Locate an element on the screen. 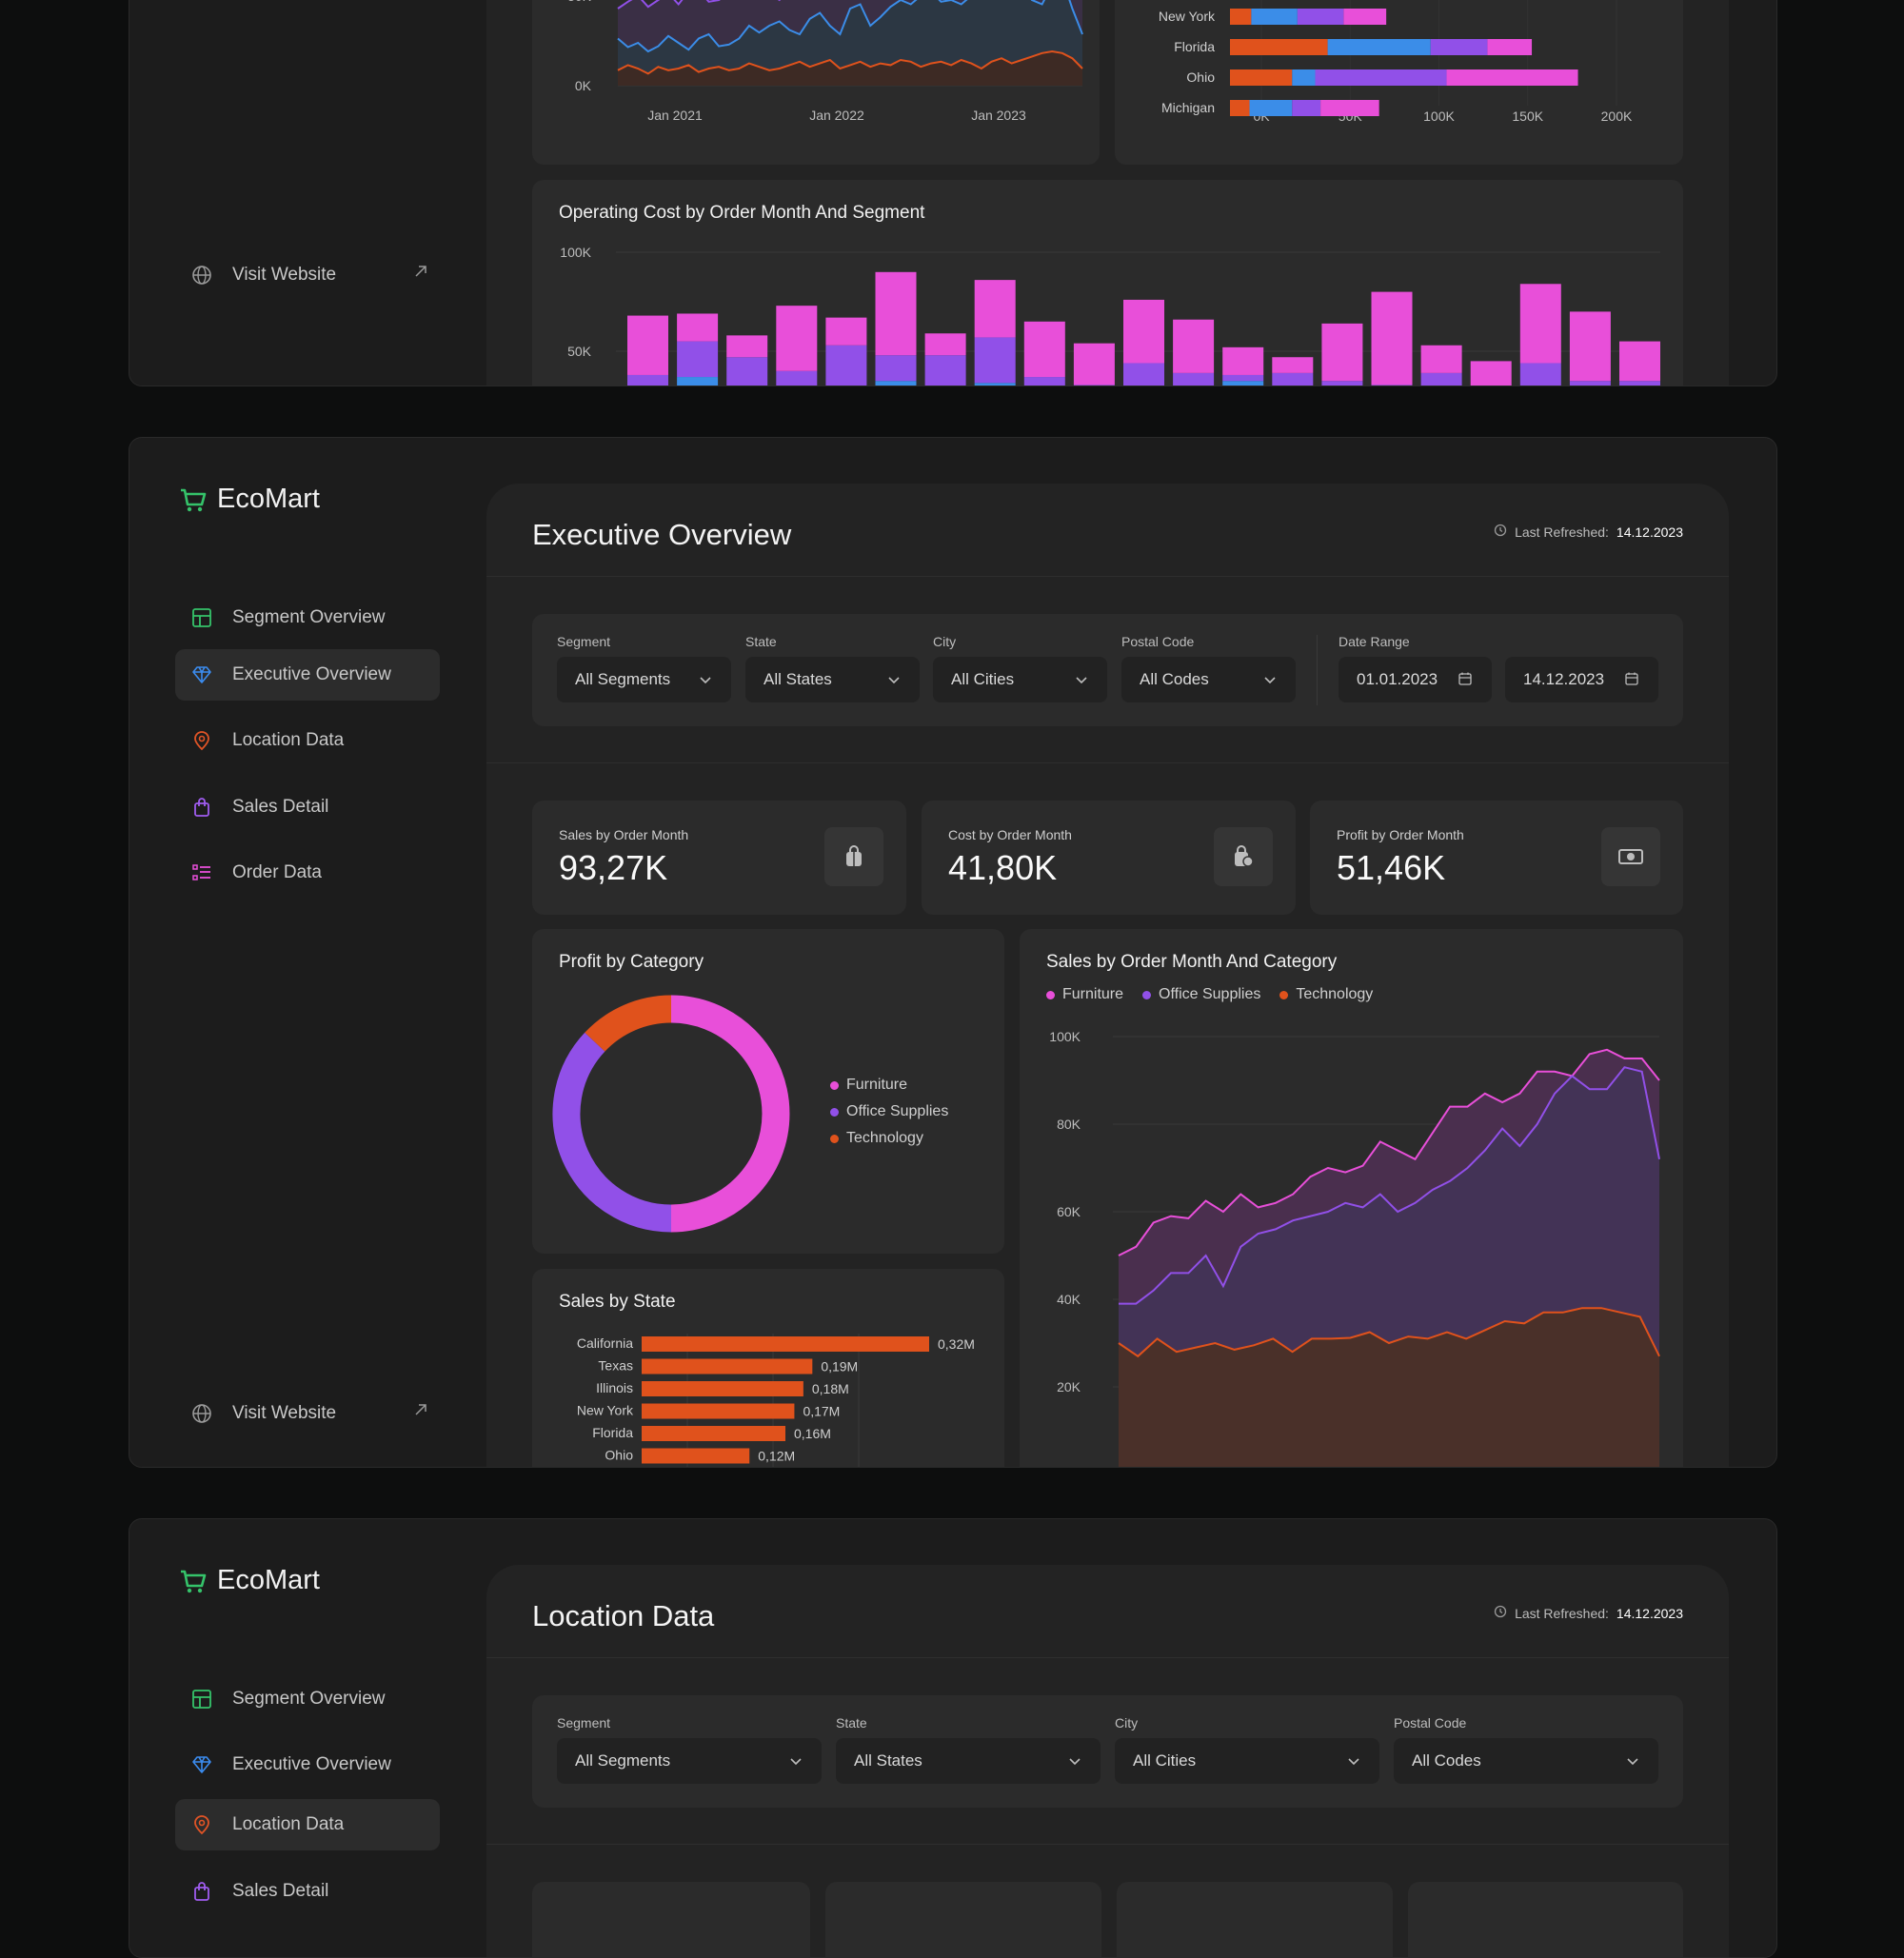 Image resolution: width=1904 pixels, height=1958 pixels. state-label: Illinois is located at coordinates (614, 1387).